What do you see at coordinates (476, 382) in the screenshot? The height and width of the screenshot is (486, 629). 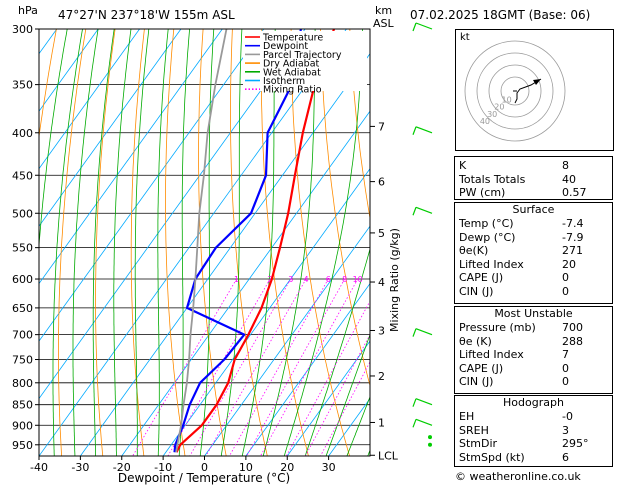 I see `most-unstable-key: CIN (J)` at bounding box center [476, 382].